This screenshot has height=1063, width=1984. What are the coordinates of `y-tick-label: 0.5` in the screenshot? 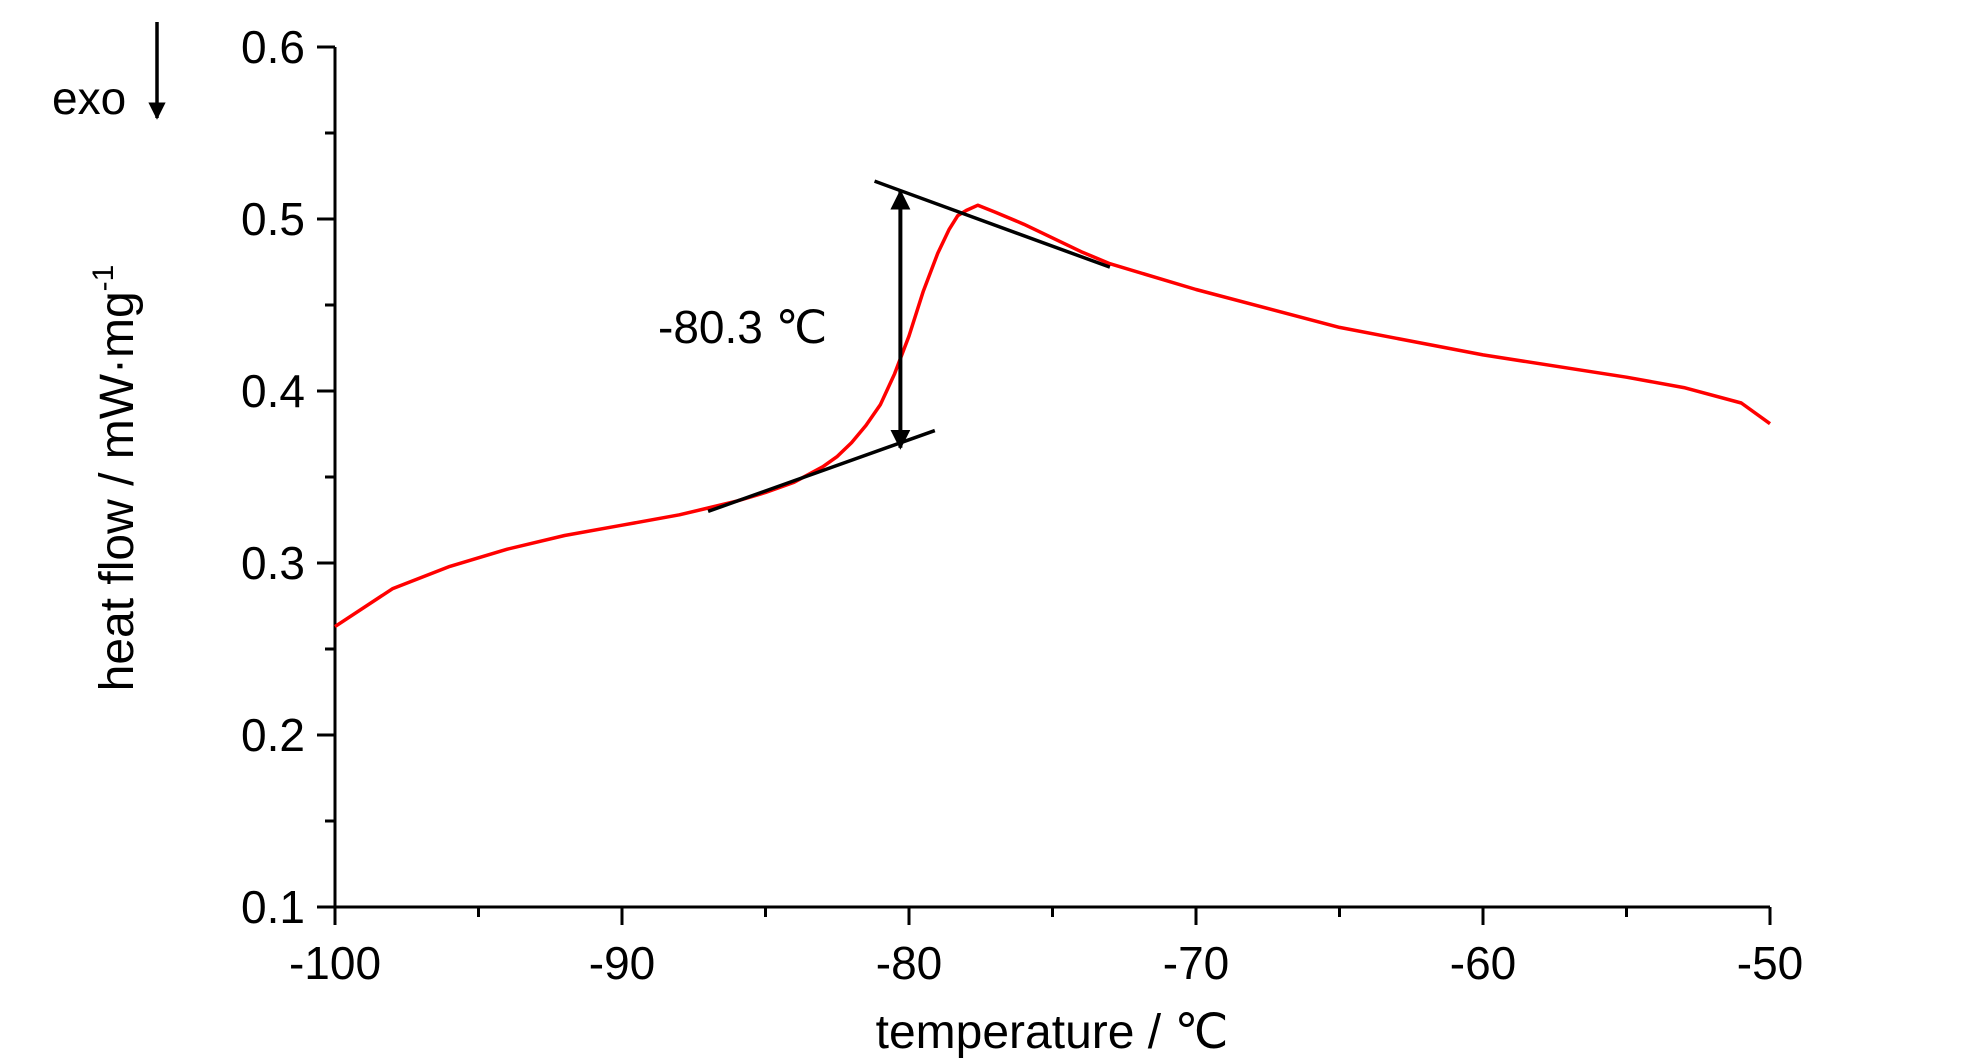 It's located at (273, 219).